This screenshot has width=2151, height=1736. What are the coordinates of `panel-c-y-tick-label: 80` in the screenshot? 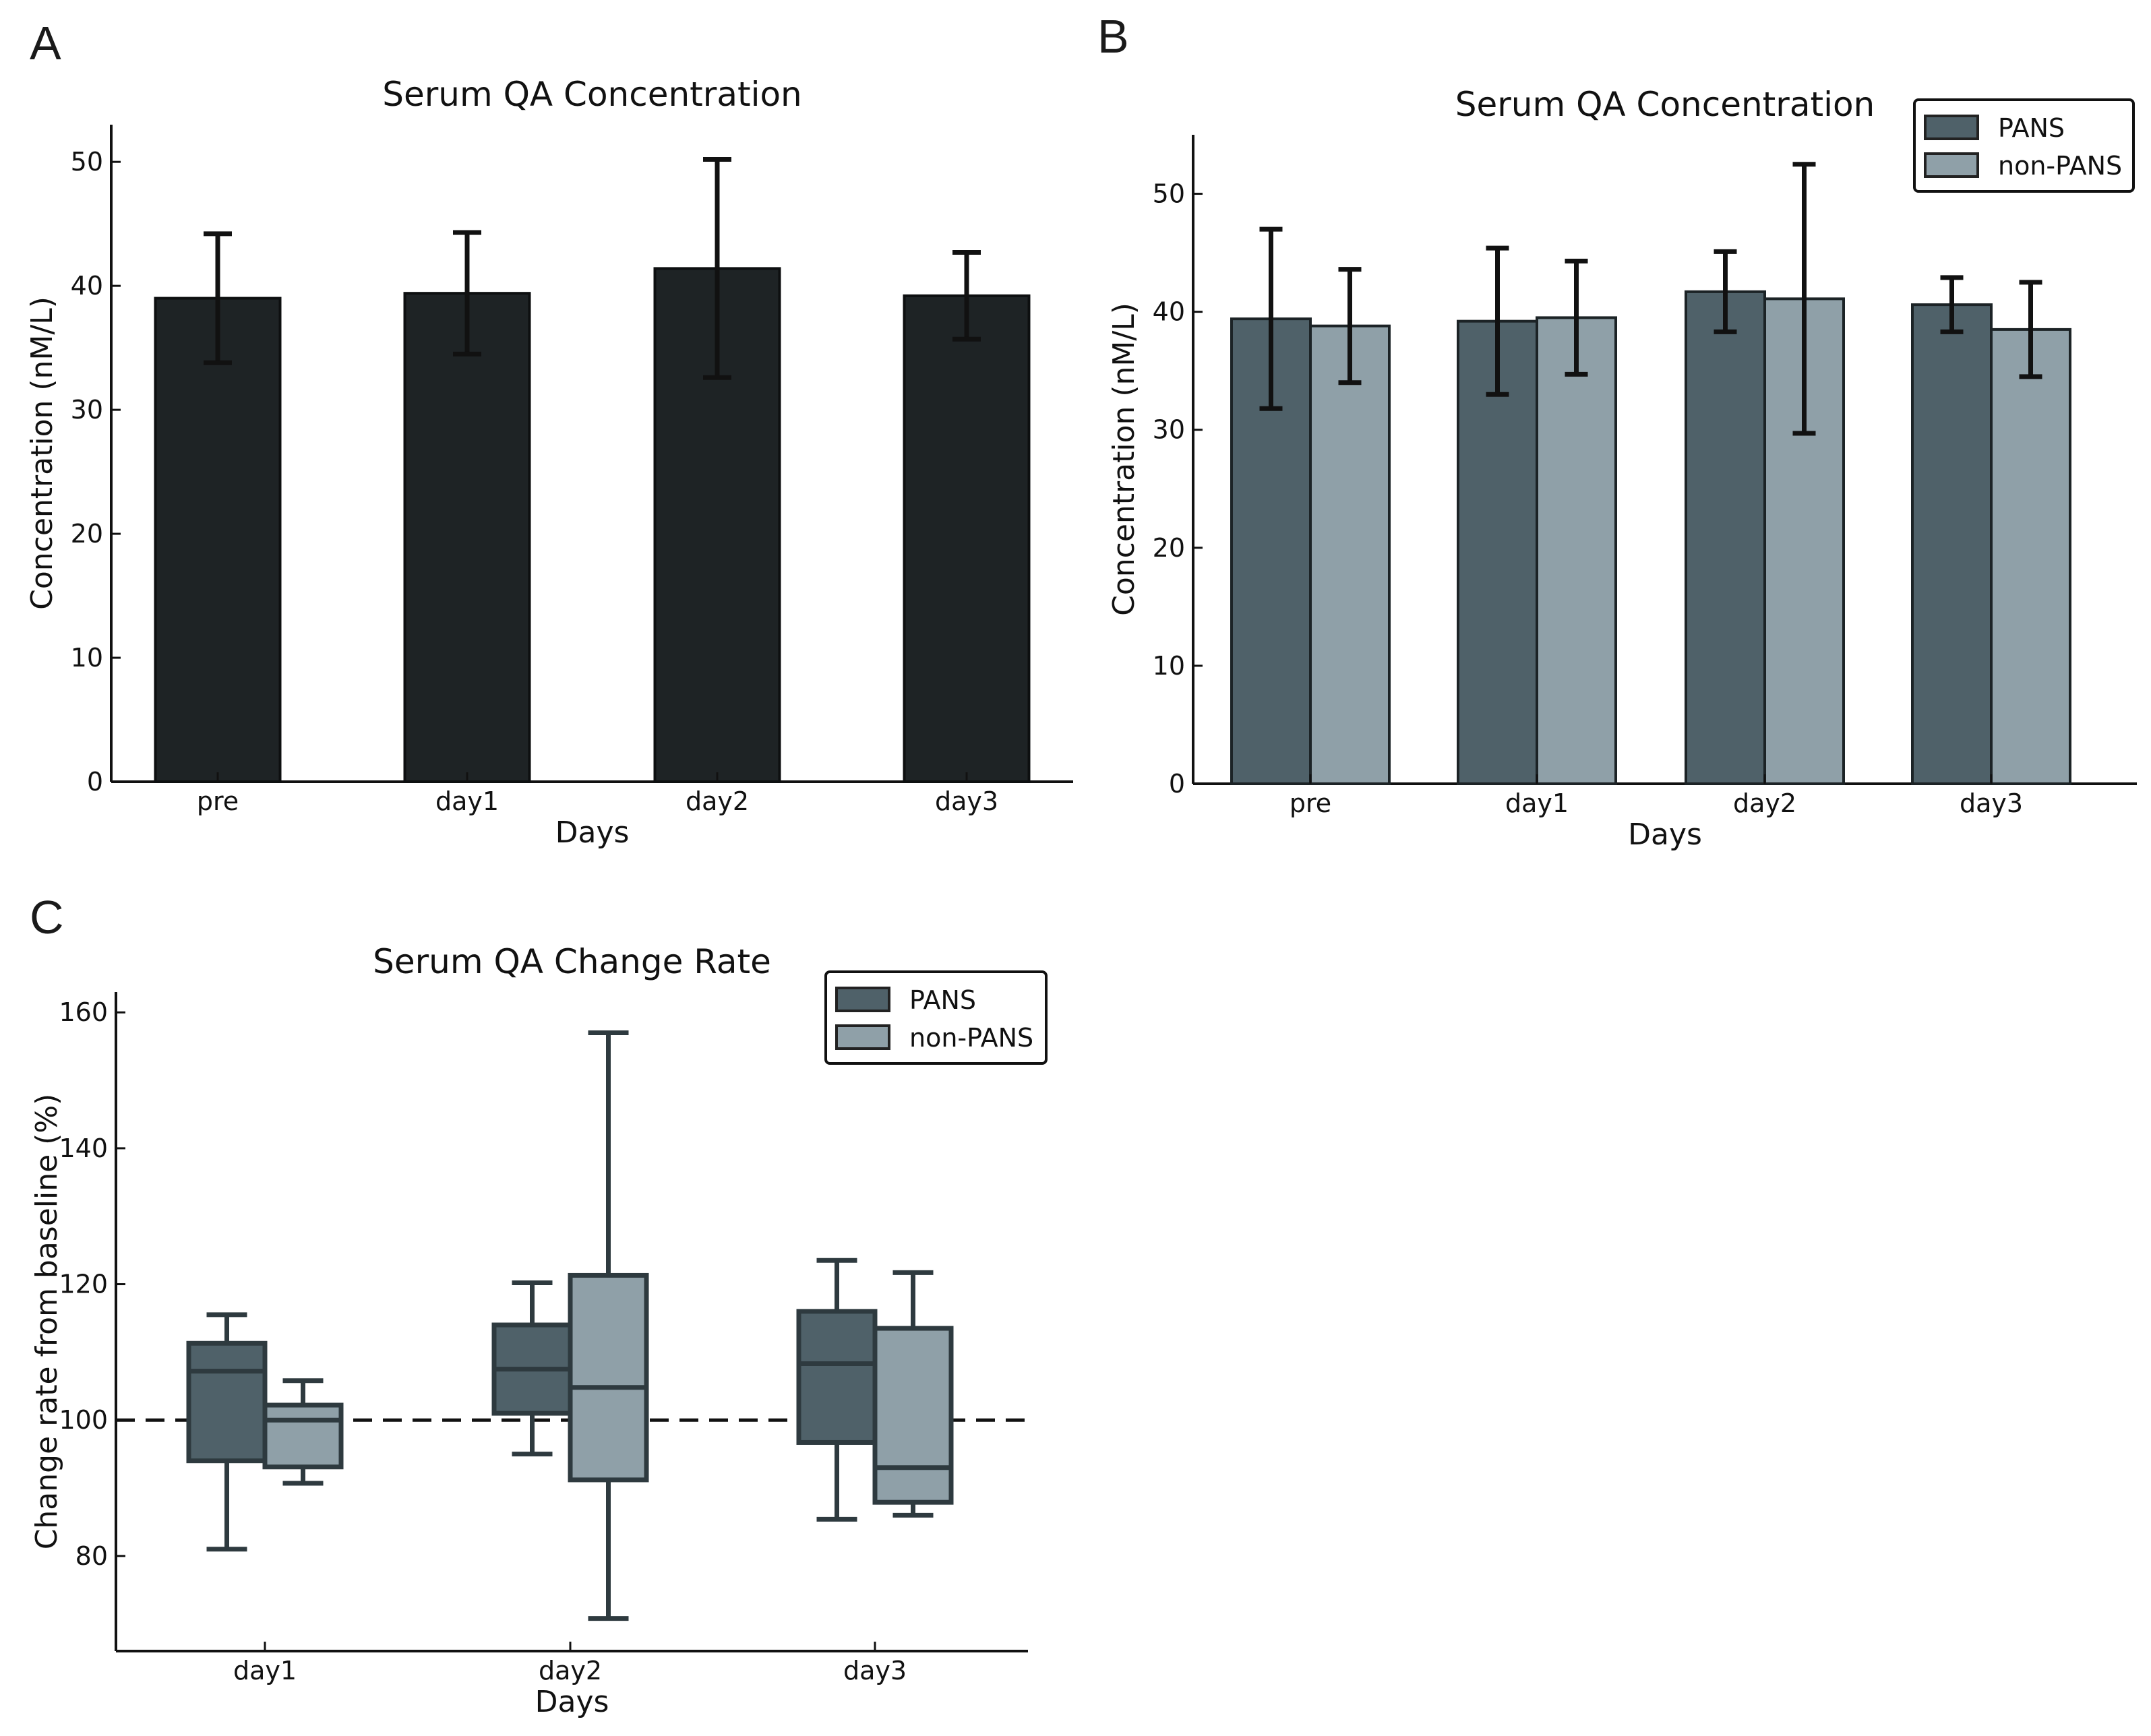 It's located at (91, 1556).